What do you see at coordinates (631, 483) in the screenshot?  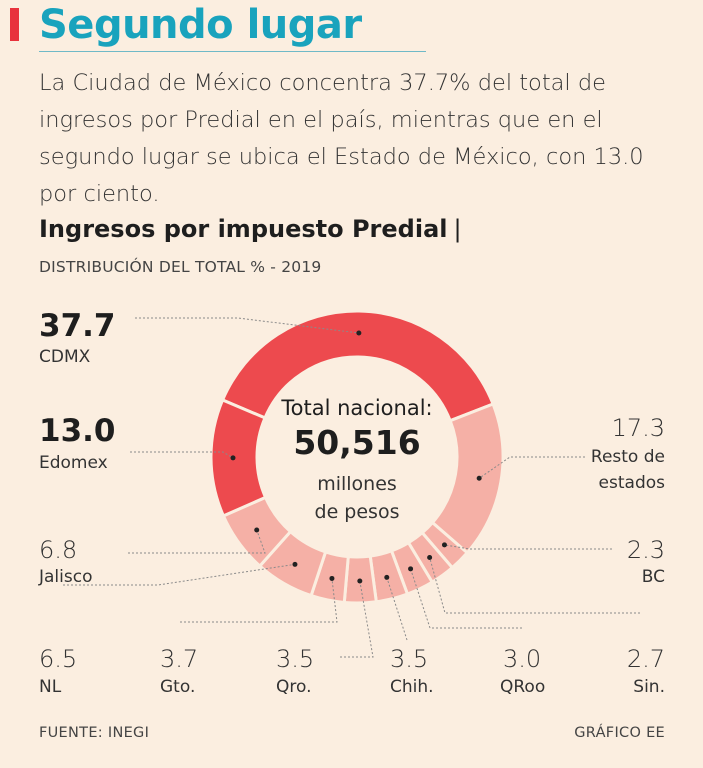 I see `category-label-resto-line2: estados` at bounding box center [631, 483].